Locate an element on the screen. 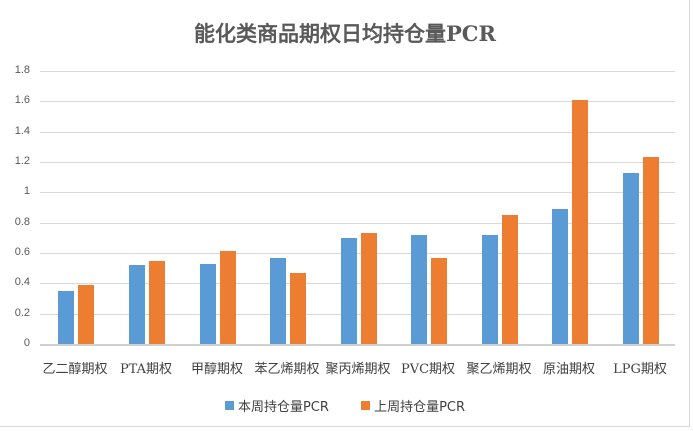  y-tick-label: 0.2 is located at coordinates (22, 313).